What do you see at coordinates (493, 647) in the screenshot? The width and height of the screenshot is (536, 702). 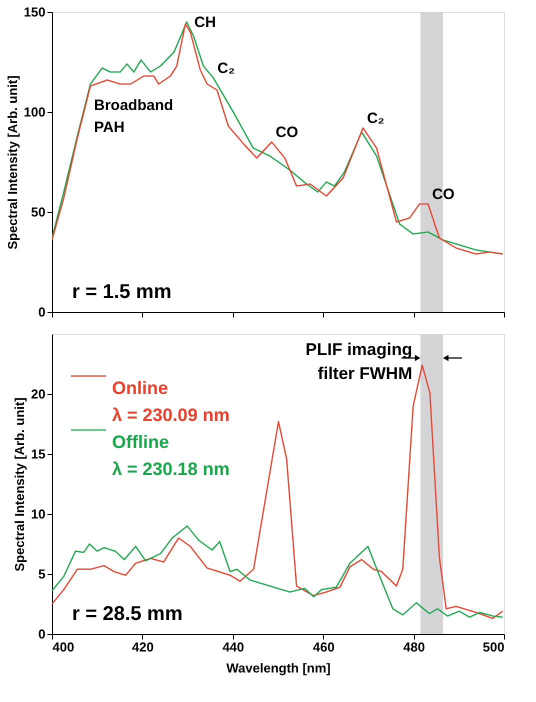 I see `x-tick-label: 500` at bounding box center [493, 647].